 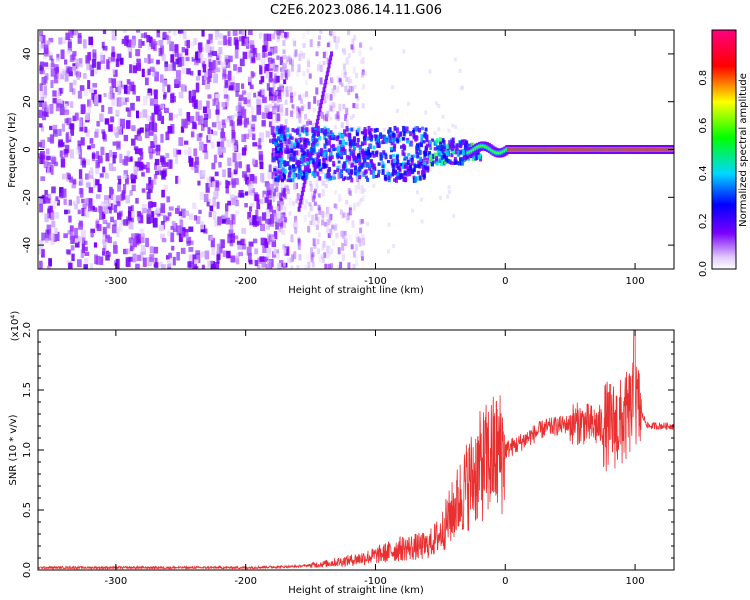 What do you see at coordinates (375, 581) in the screenshot?
I see `snr-x-tick-label: -100` at bounding box center [375, 581].